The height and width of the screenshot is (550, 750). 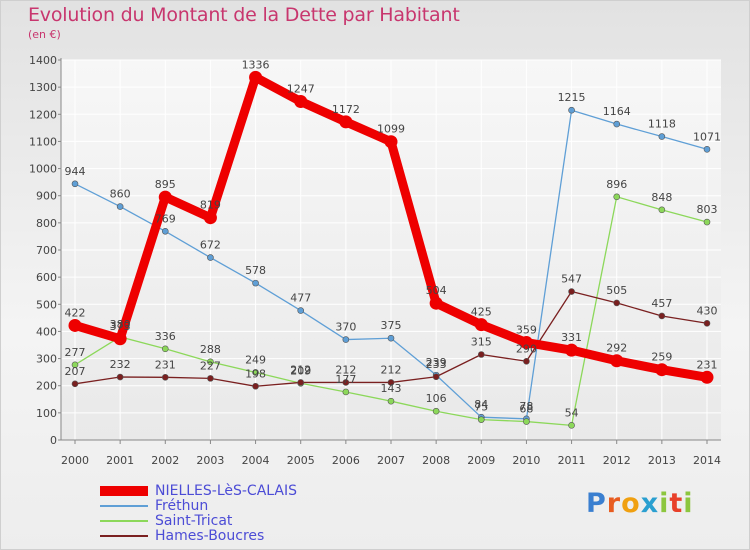 I want to click on data-label: 803, so click(x=707, y=209).